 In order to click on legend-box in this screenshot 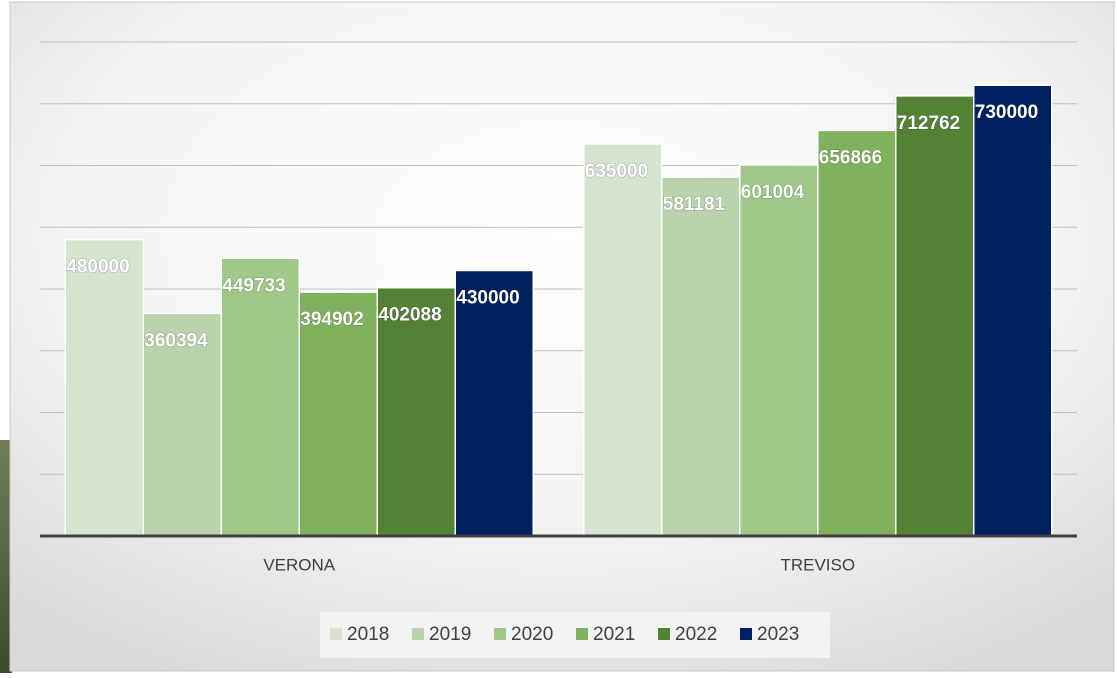, I will do `click(575, 635)`.